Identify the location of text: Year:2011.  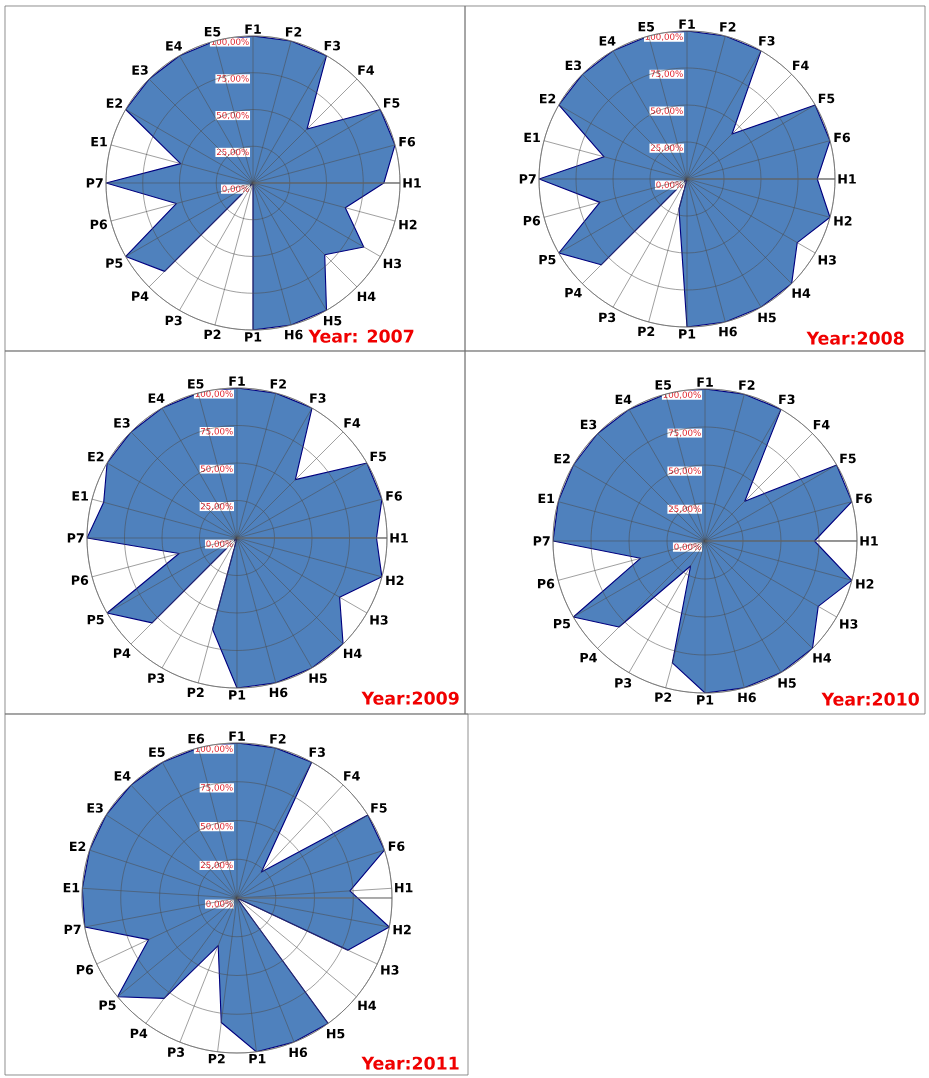
(410, 1063).